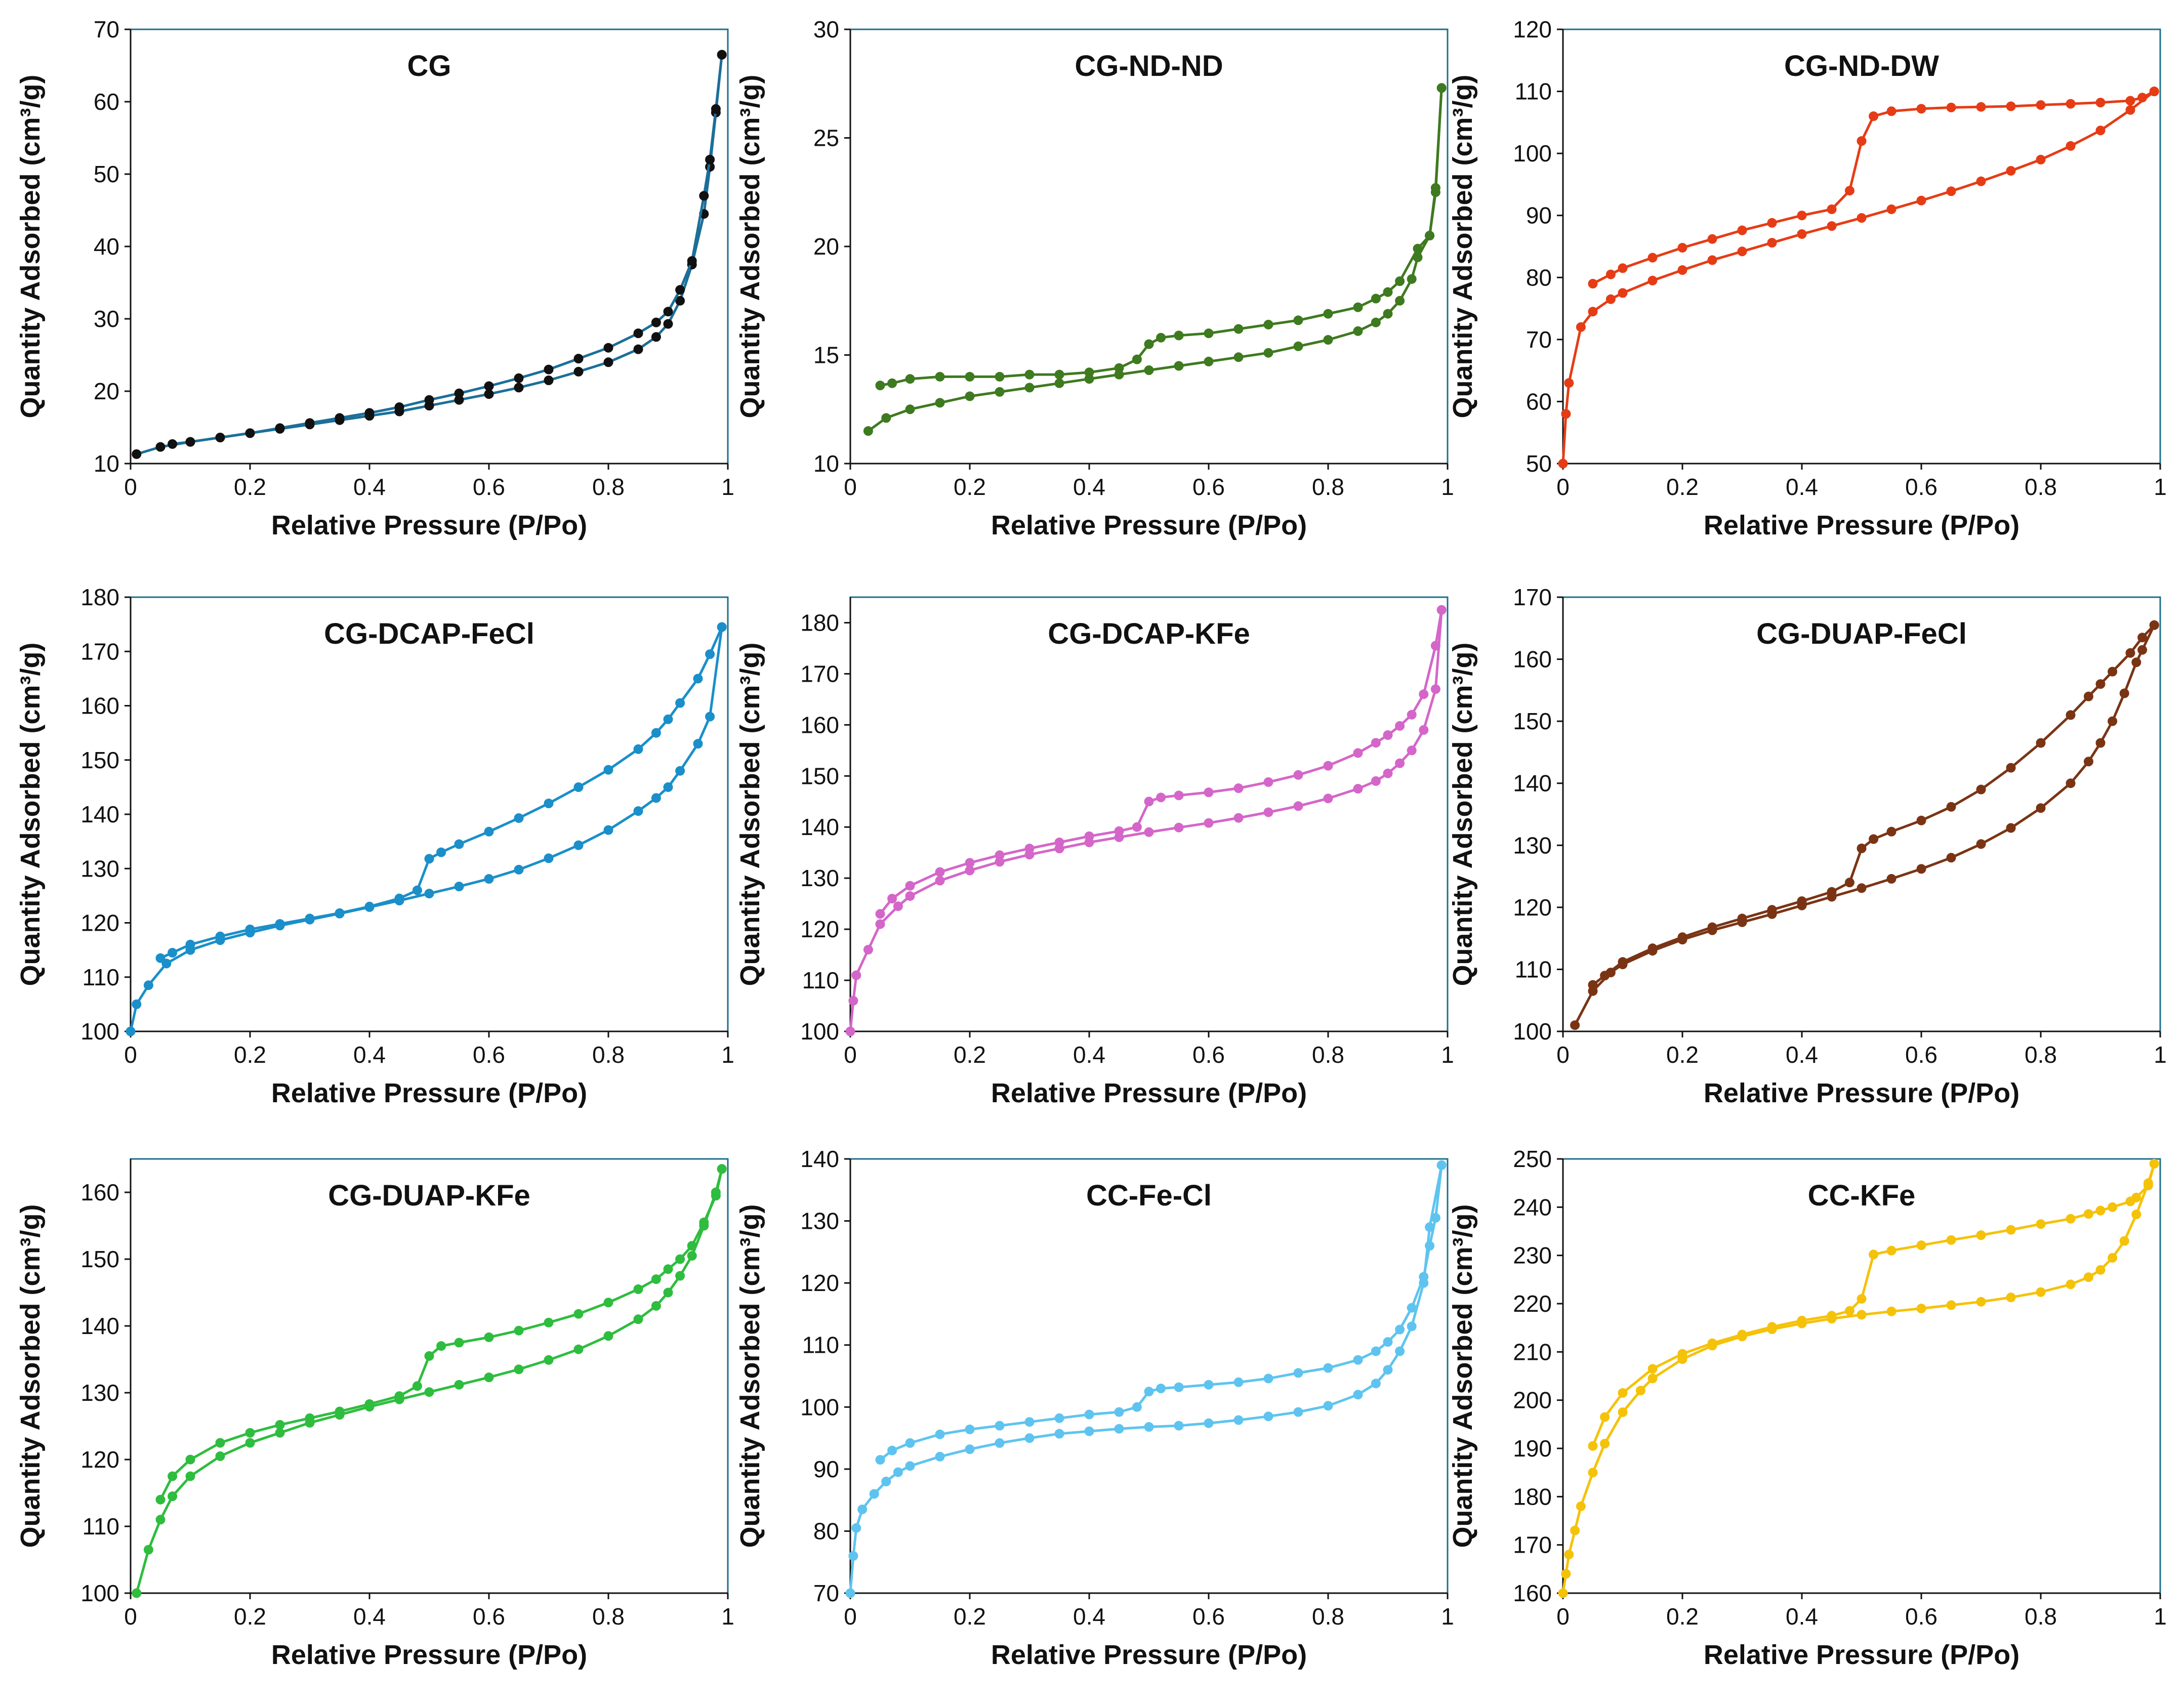 Image resolution: width=2184 pixels, height=1706 pixels. Describe the element at coordinates (1539, 277) in the screenshot. I see `y-tick-label: 80` at that location.